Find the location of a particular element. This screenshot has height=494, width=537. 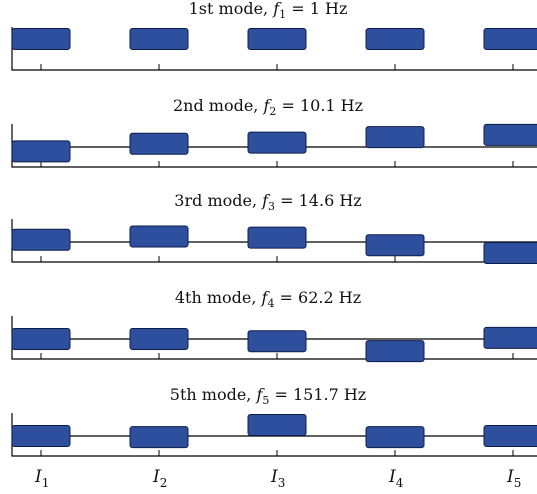

mode-label: 4th mode, is located at coordinates (218, 297).